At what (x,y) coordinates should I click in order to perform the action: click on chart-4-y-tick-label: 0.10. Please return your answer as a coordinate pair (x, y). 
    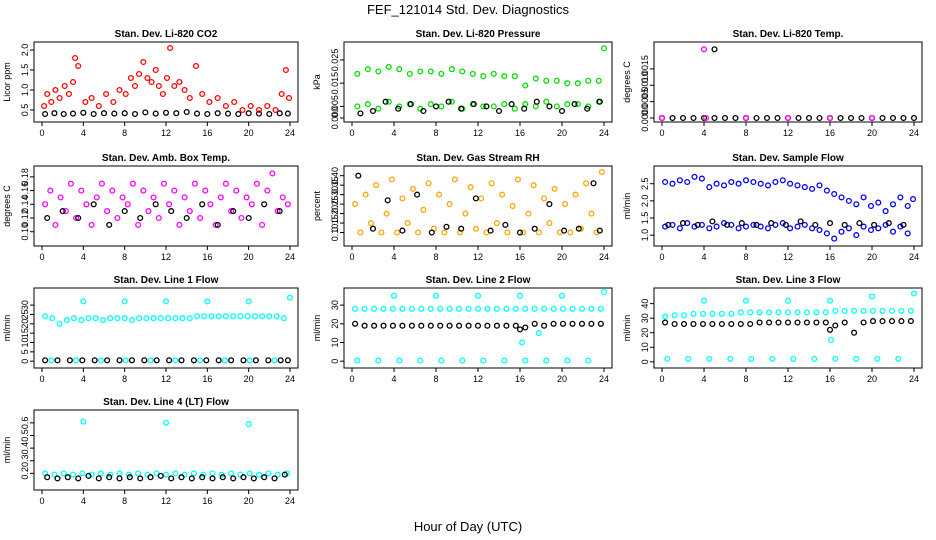
    Looking at the image, I should click on (25, 232).